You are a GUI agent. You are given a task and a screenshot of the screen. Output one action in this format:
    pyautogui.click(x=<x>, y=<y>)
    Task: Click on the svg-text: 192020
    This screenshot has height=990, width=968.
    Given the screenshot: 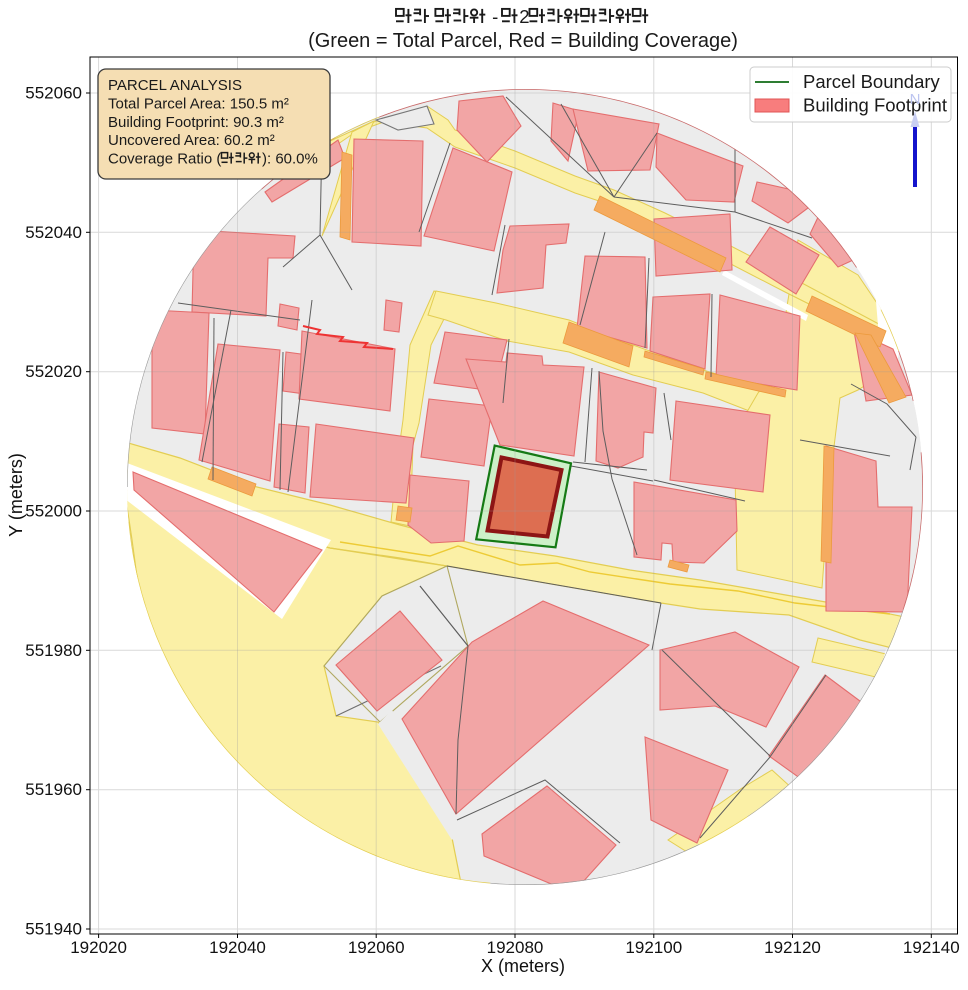 What is the action you would take?
    pyautogui.click(x=98, y=947)
    